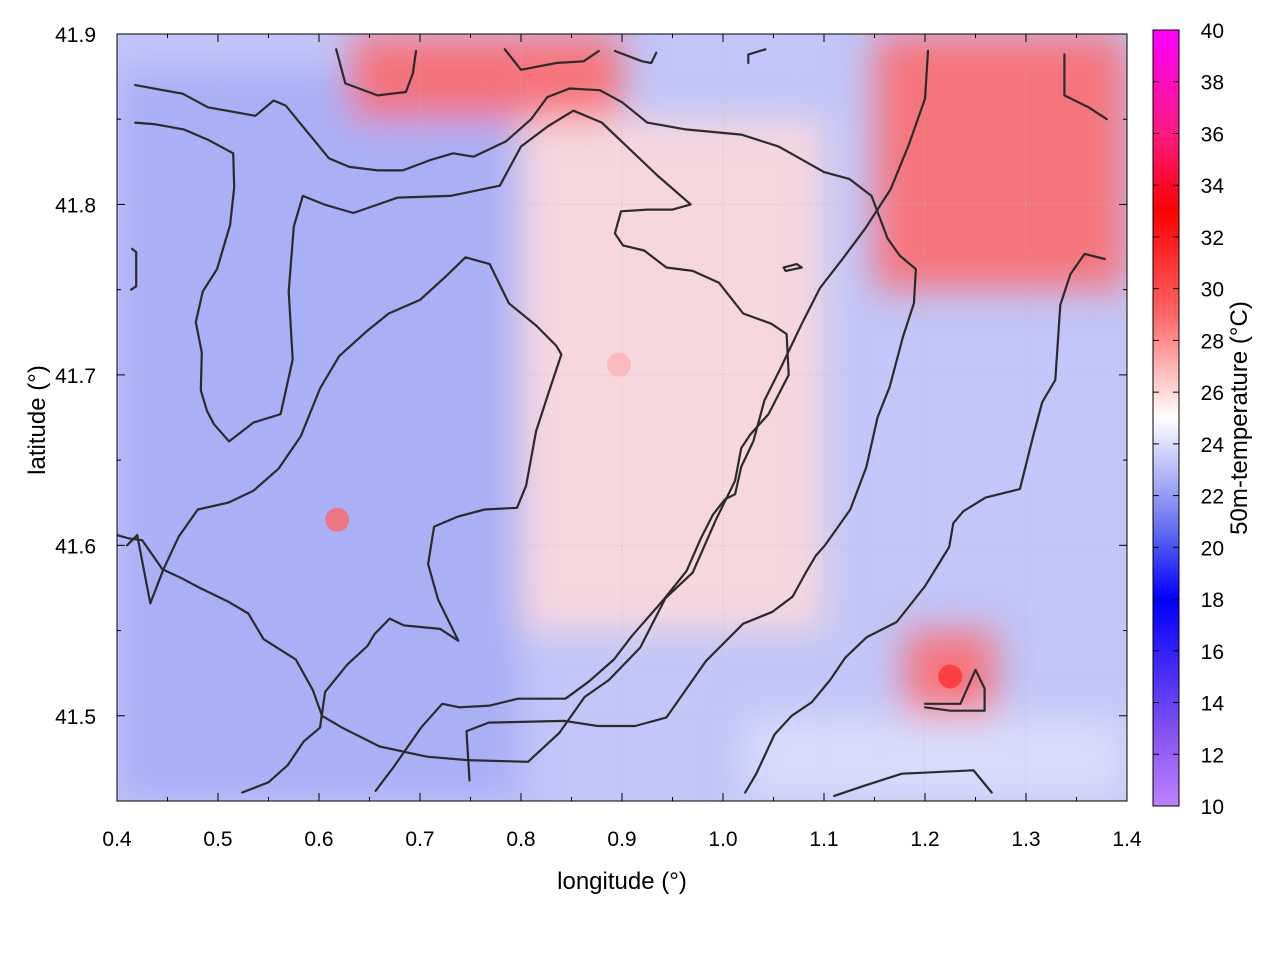 This screenshot has width=1280, height=960. I want to click on y-tick-label: 41.5, so click(75, 717).